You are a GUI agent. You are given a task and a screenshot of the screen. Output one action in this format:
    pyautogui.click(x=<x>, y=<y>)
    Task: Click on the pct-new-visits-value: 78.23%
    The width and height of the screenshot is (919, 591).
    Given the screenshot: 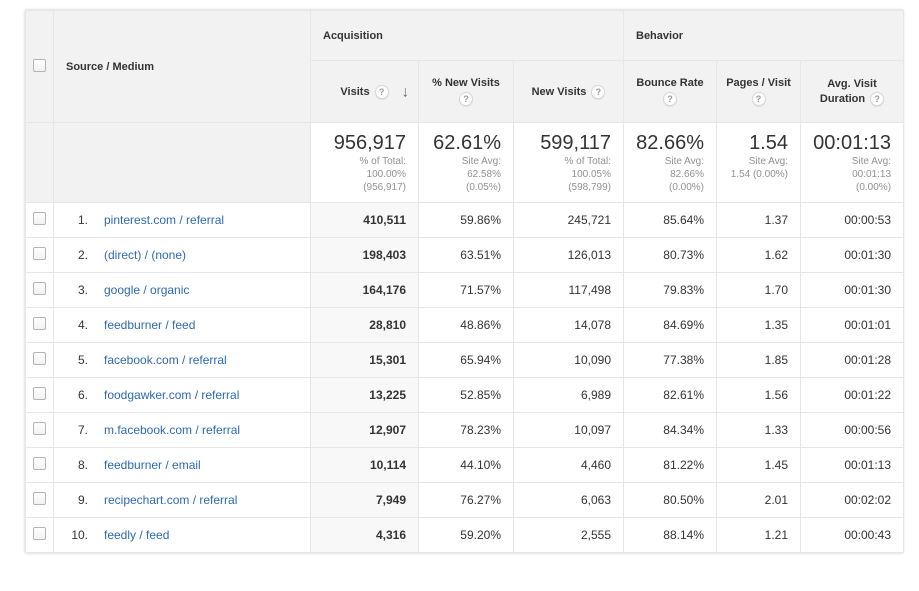 What is the action you would take?
    pyautogui.click(x=466, y=430)
    